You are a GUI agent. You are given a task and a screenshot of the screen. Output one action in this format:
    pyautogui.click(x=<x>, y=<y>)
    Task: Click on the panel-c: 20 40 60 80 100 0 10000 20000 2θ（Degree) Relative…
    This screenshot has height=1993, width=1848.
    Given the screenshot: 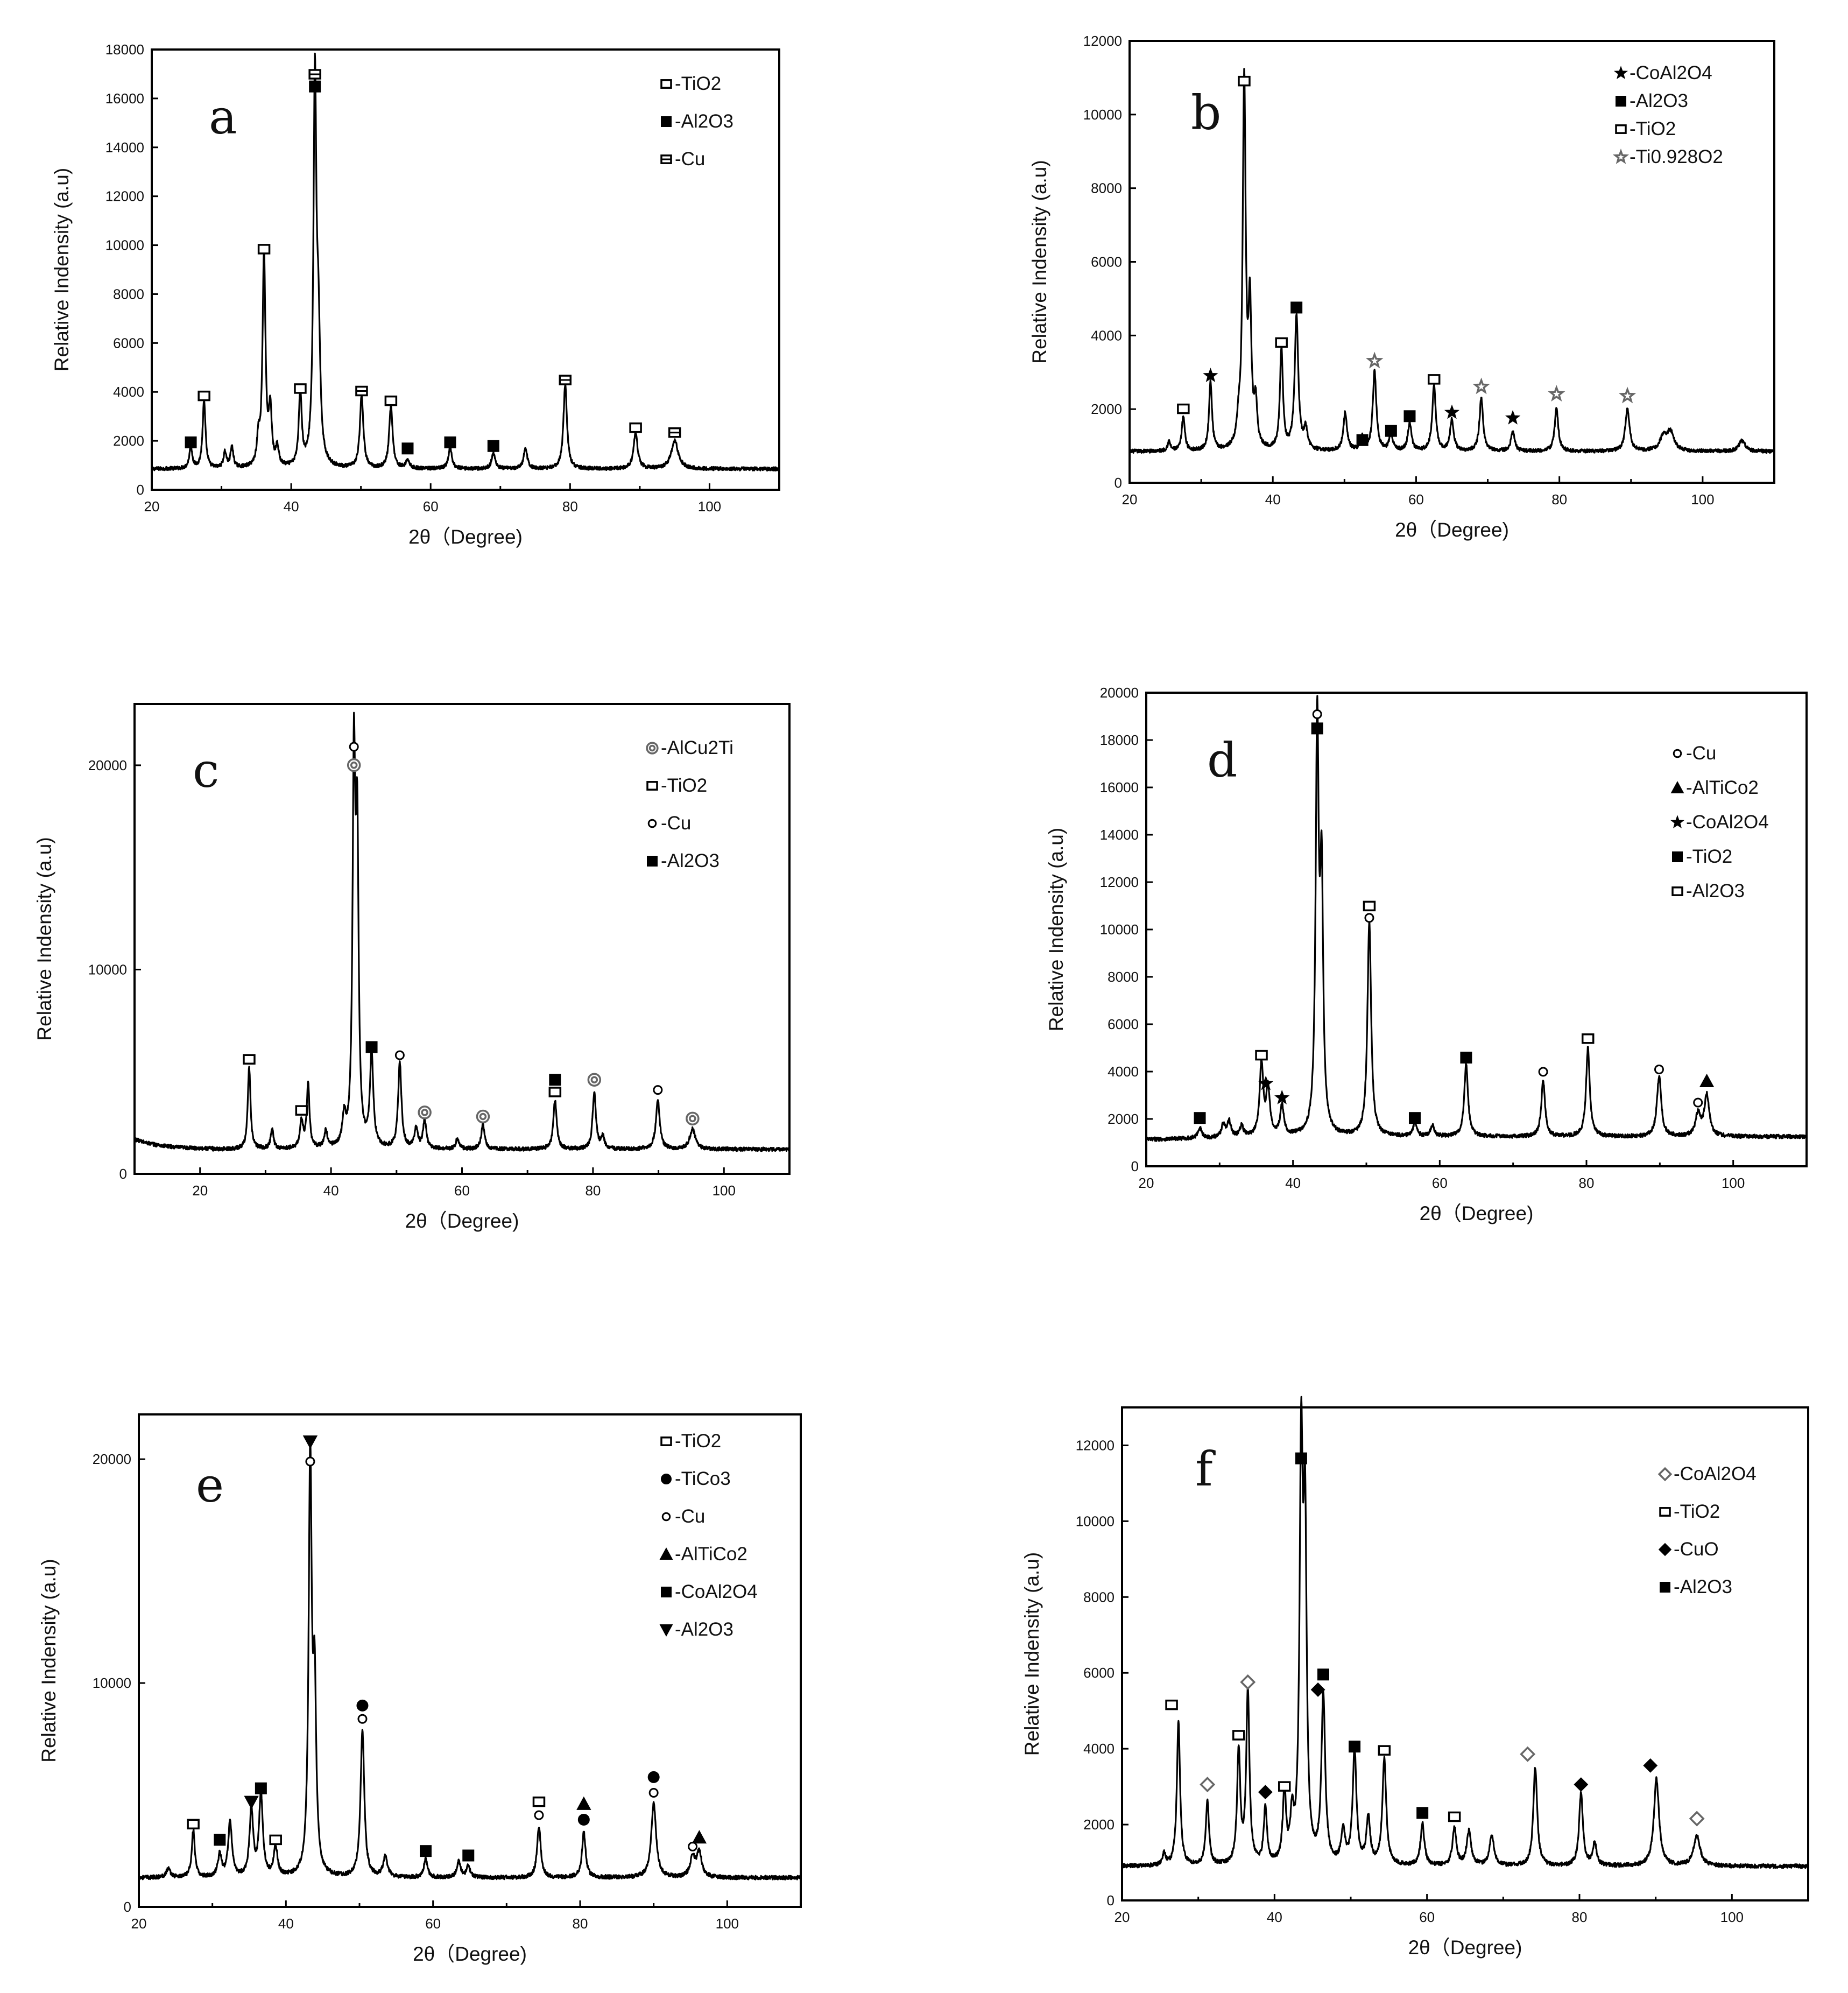 What is the action you would take?
    pyautogui.click(x=412, y=967)
    